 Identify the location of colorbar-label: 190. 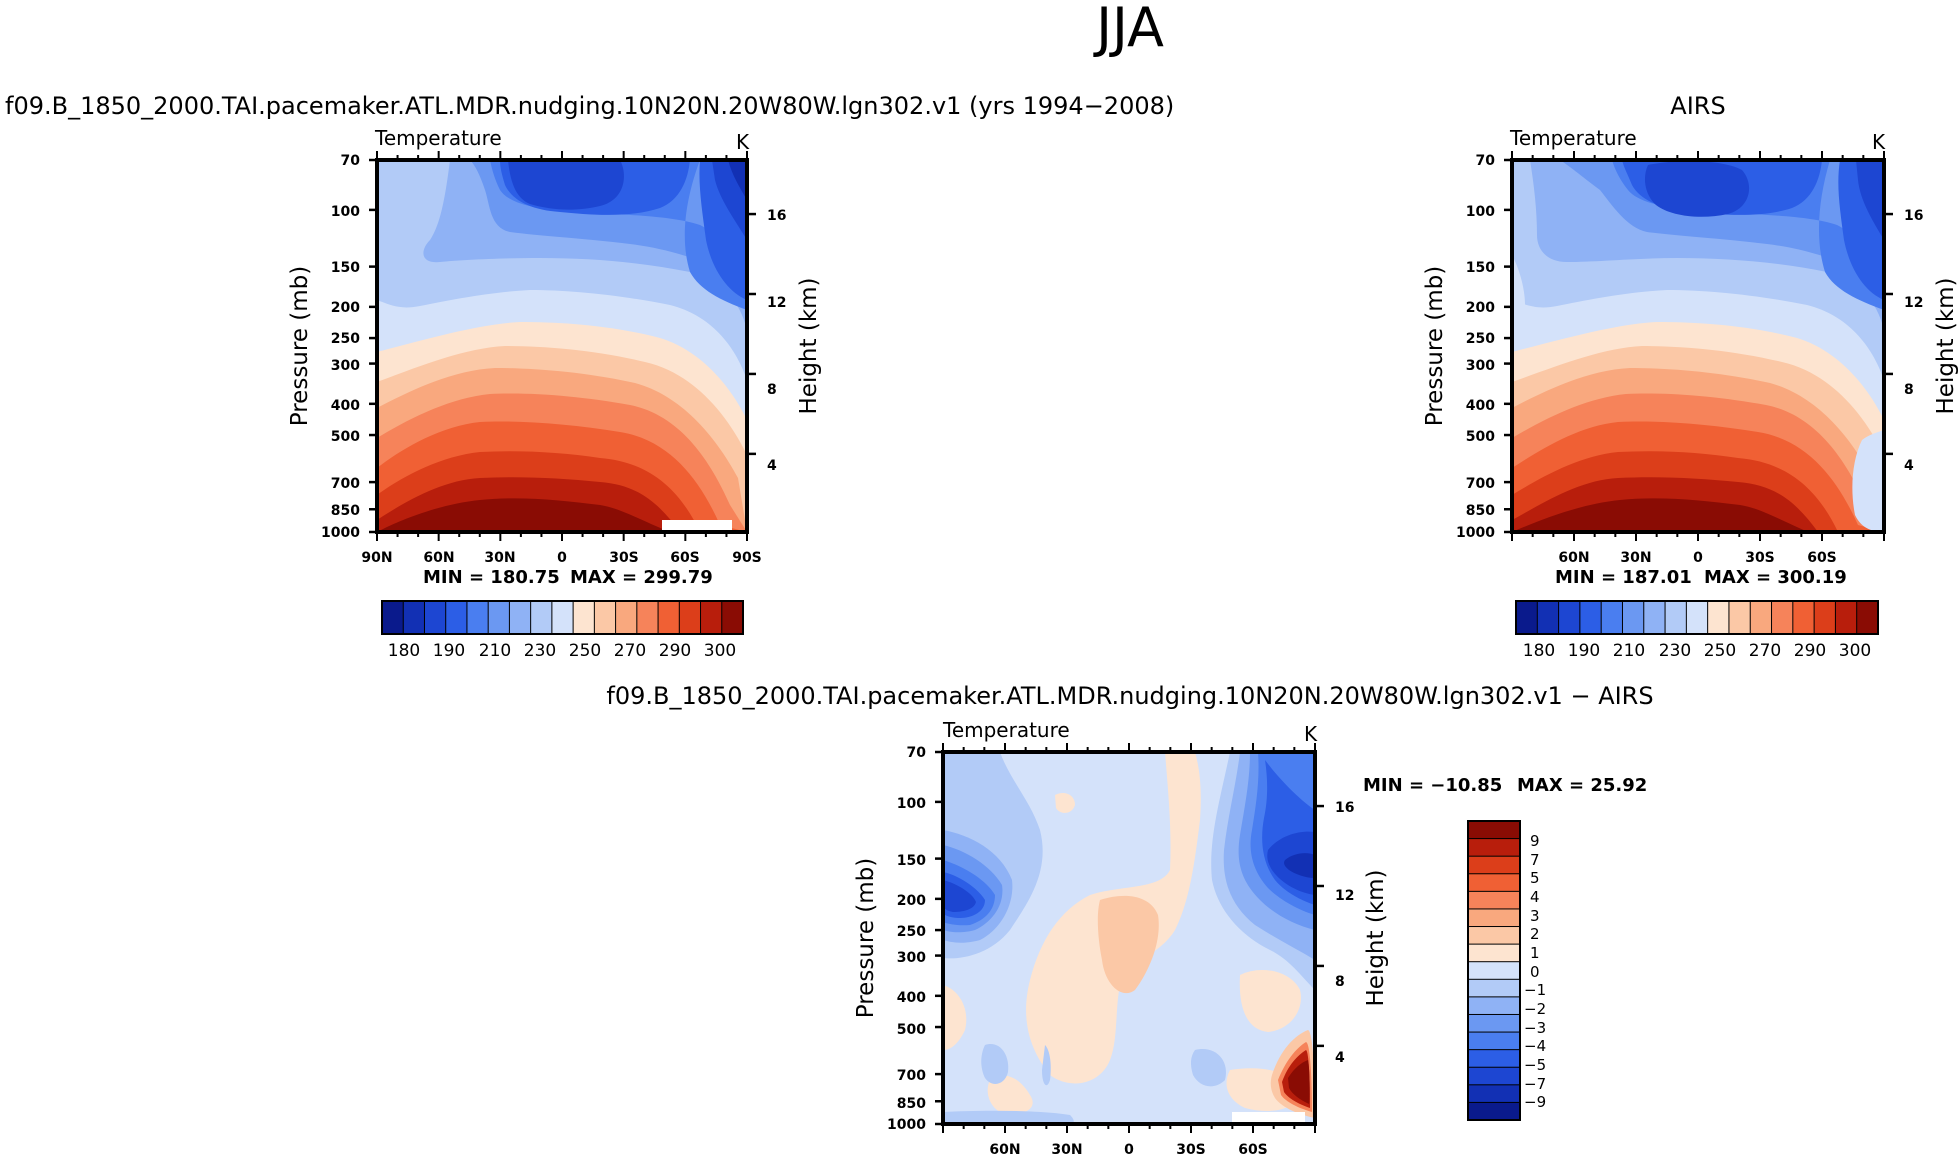
(449, 651).